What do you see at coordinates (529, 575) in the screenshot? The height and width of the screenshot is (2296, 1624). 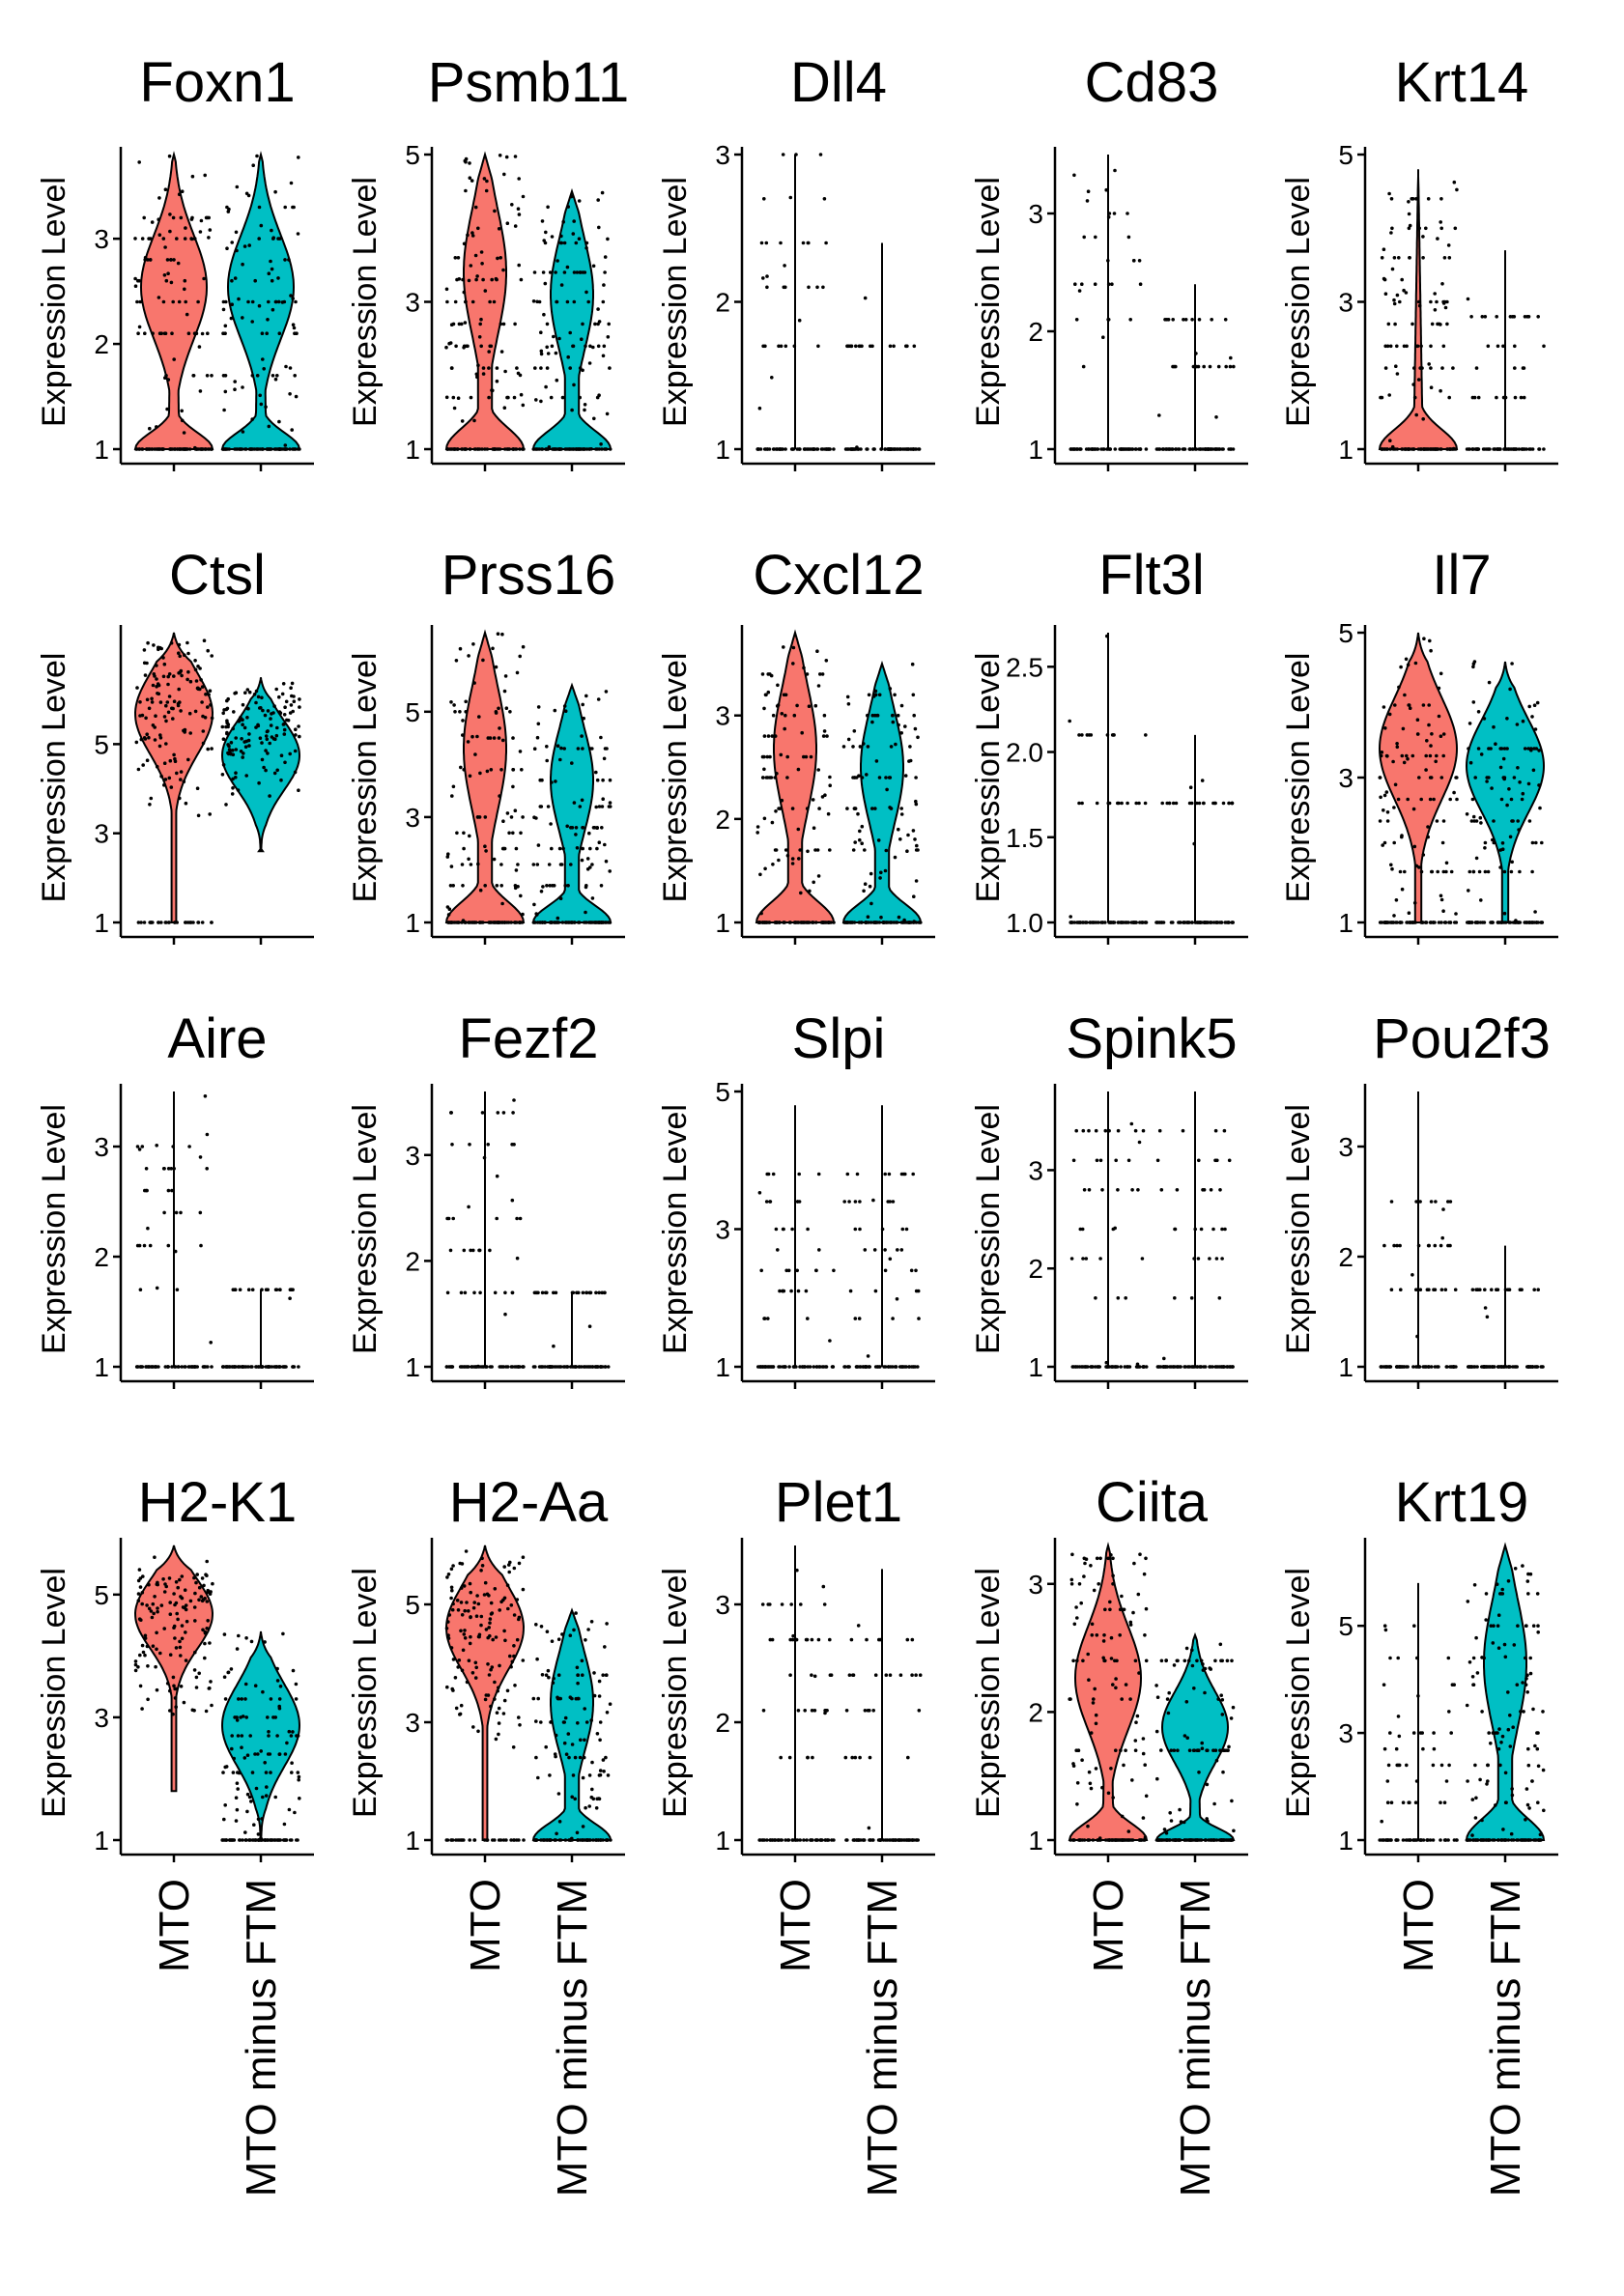 I see `panel-title: Prss16` at bounding box center [529, 575].